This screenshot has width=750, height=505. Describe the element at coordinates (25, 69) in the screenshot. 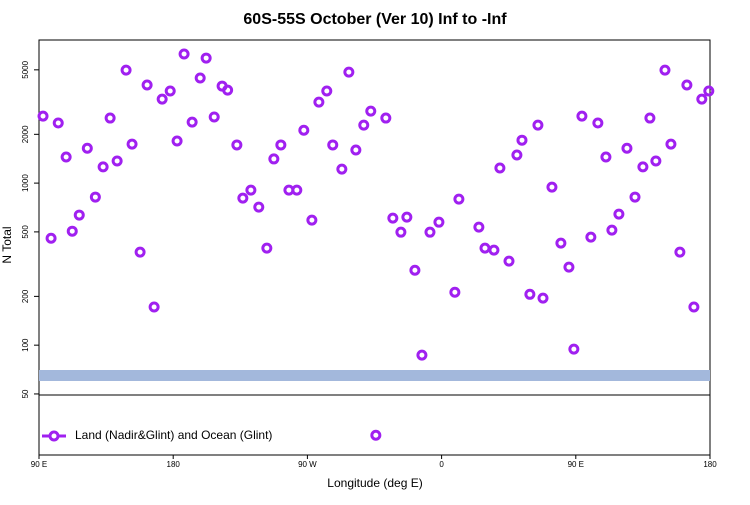

I see `y-tick-label: 5000` at that location.